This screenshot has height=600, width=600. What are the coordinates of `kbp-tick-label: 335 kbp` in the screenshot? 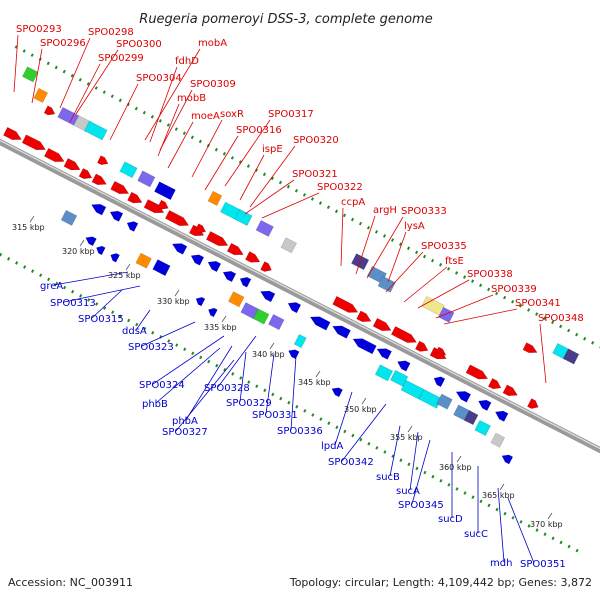 It's located at (220, 327).